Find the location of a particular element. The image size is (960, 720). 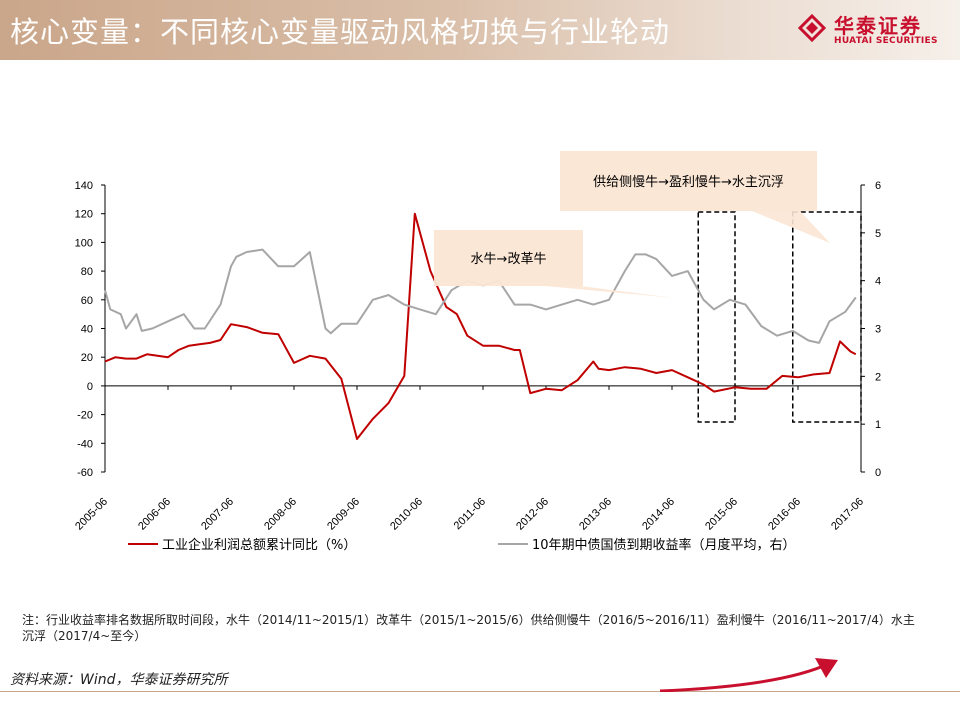

y-left-tick-label: 120 is located at coordinates (84, 215).